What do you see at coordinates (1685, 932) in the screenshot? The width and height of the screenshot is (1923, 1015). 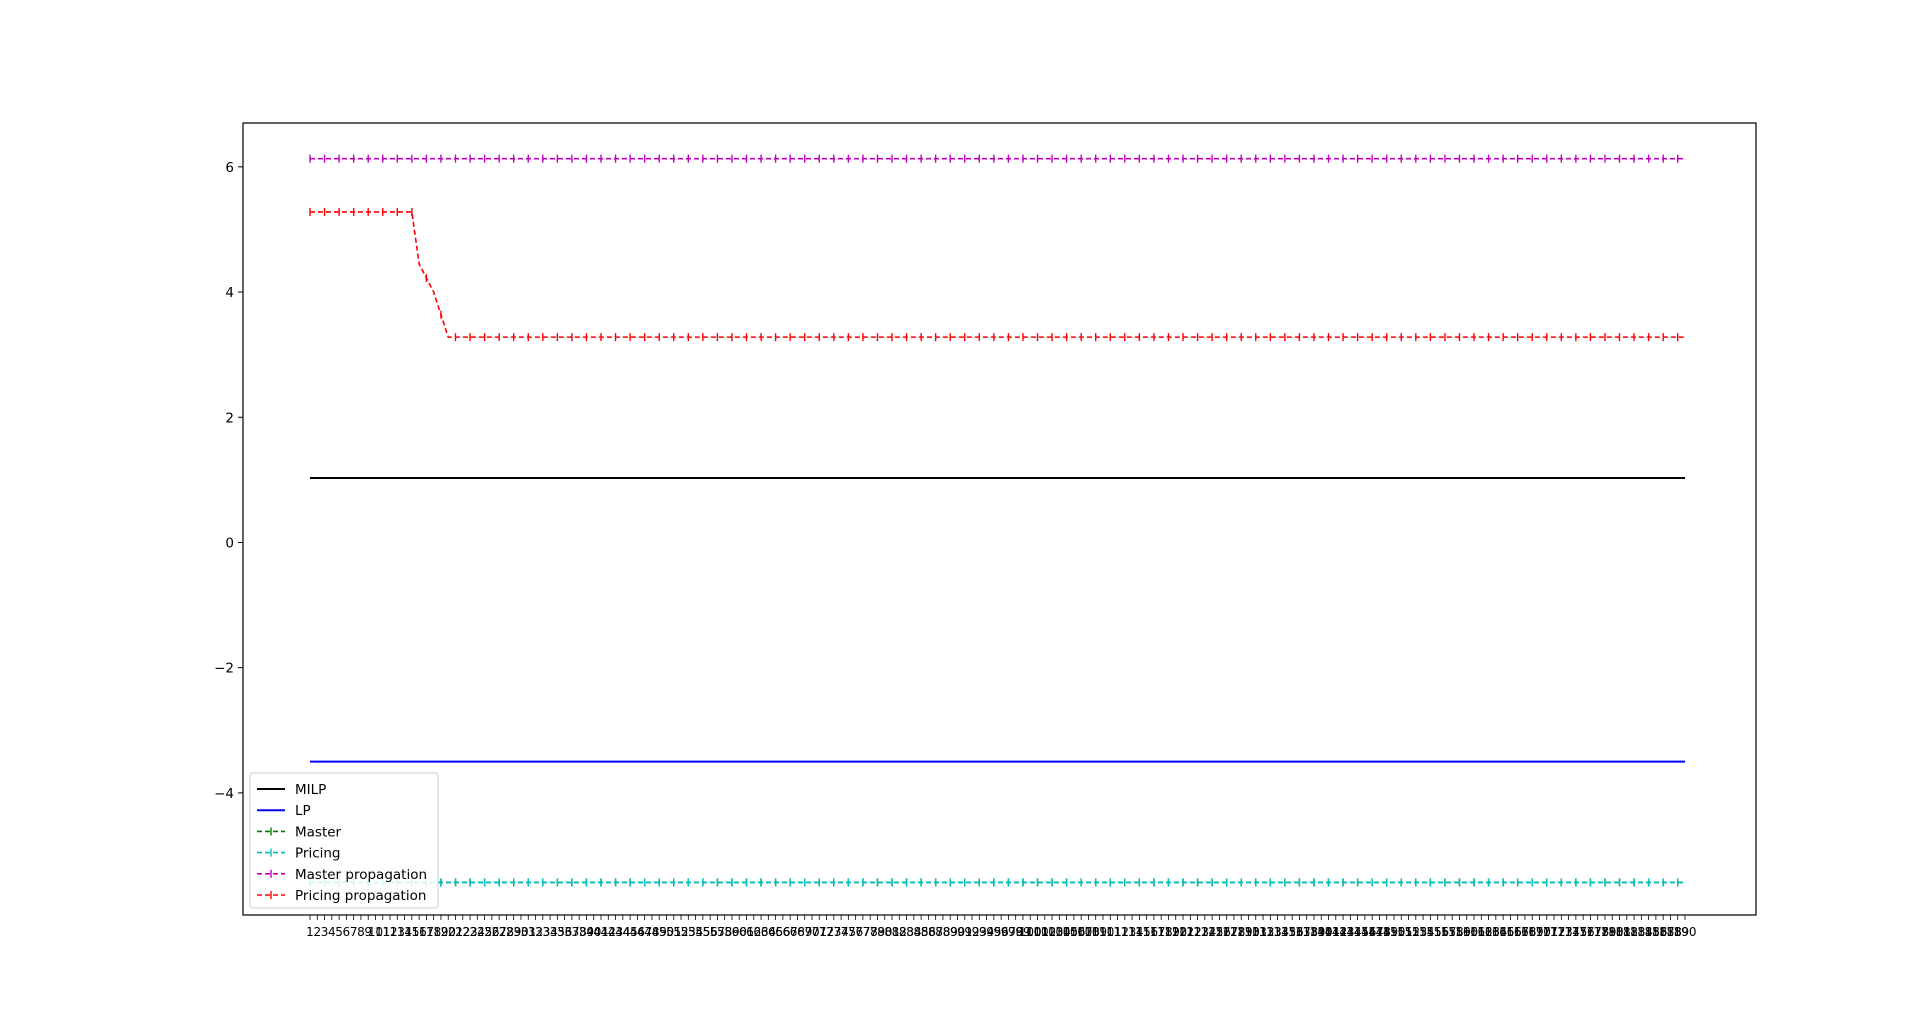 I see `x-tick-label: 190` at bounding box center [1685, 932].